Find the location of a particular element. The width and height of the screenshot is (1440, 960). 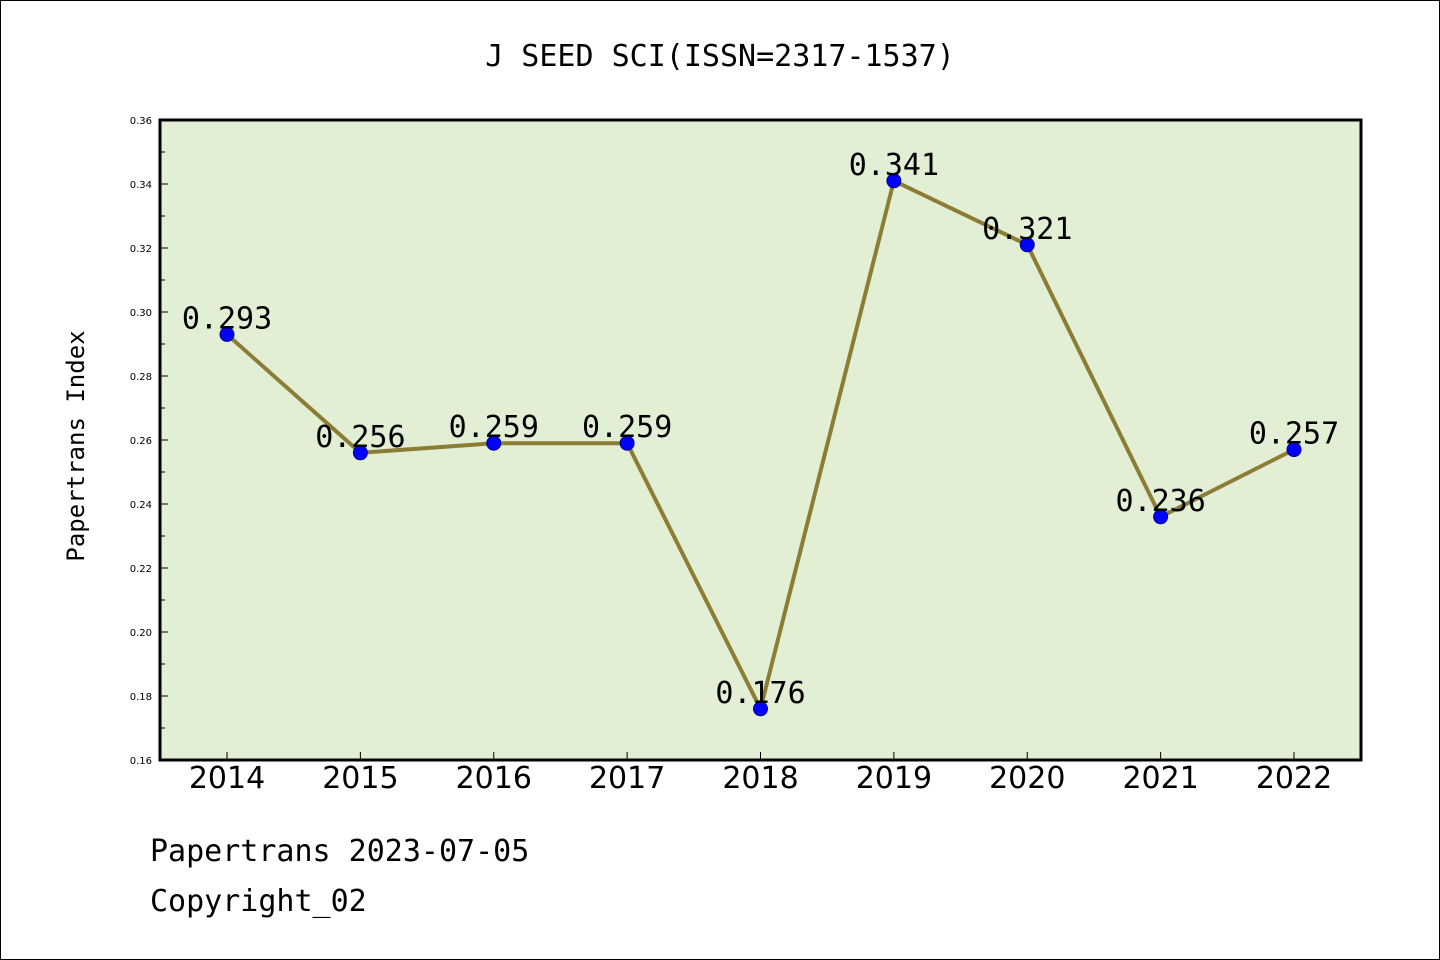

x-tick-label: 2019 is located at coordinates (894, 778).